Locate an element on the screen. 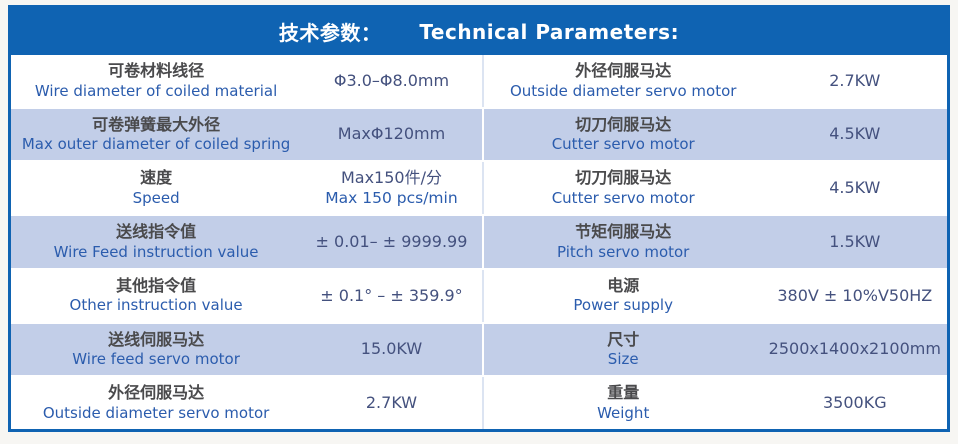  spec-label-left: 送线伺服马达 Wire feed servo motor is located at coordinates (156, 350).